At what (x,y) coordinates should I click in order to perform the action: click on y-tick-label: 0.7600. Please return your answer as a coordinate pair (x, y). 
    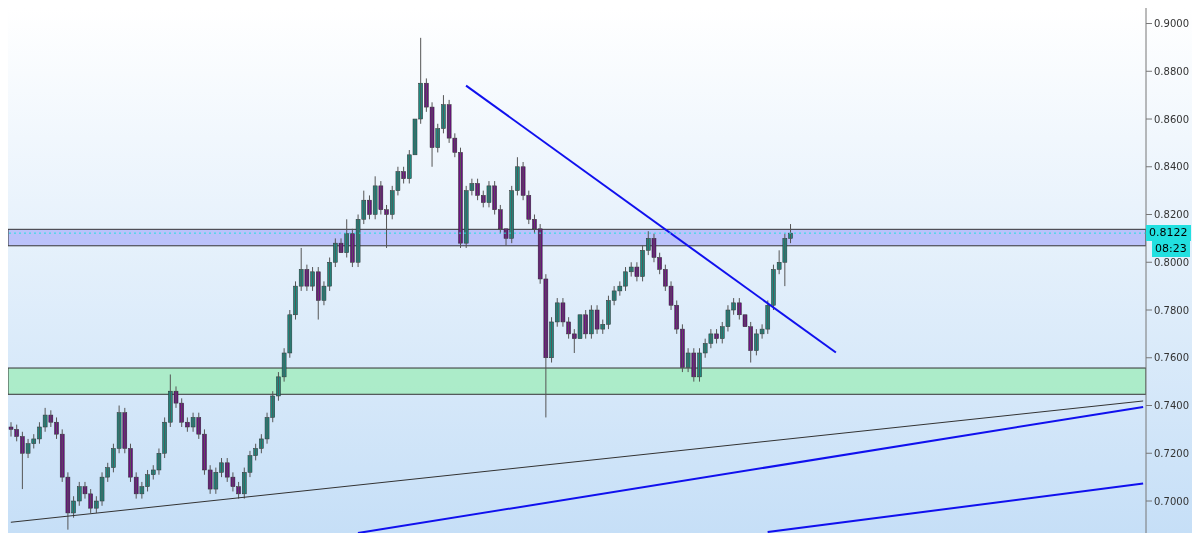
    Looking at the image, I should click on (1171, 358).